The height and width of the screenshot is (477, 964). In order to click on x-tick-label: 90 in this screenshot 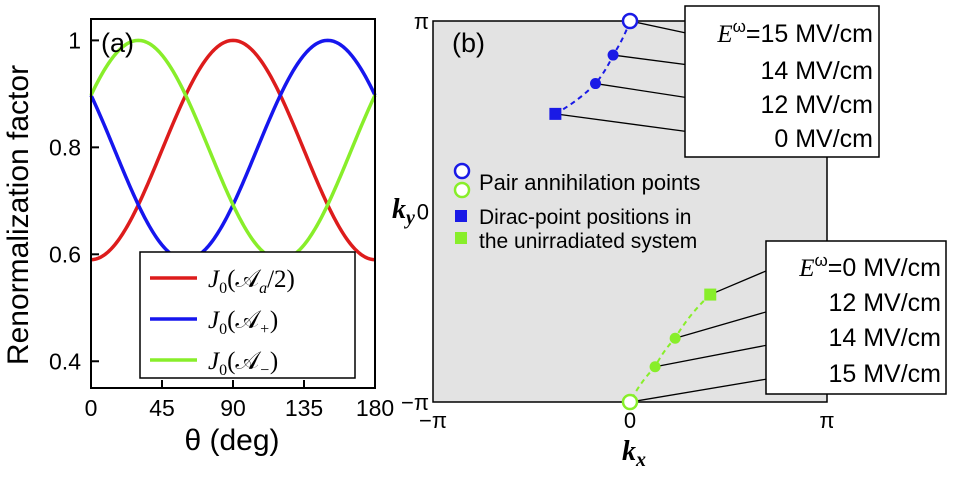, I will do `click(233, 408)`.